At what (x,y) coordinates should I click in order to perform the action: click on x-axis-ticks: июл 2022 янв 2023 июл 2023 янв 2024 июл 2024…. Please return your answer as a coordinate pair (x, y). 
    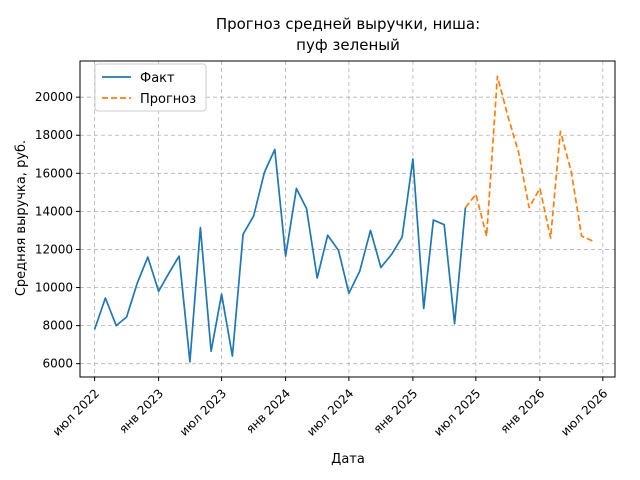
    Looking at the image, I should click on (330, 408).